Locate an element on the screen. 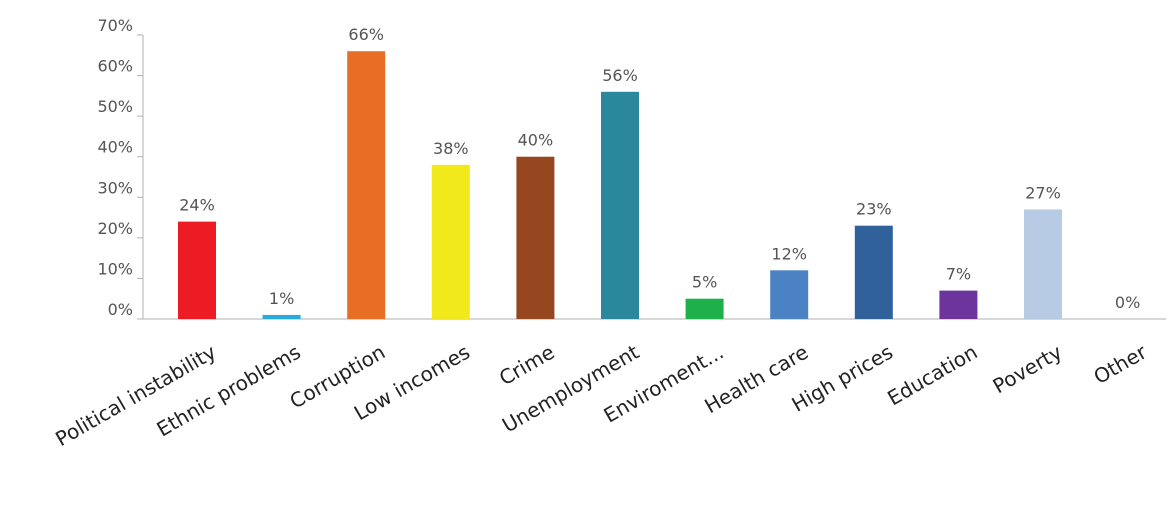  data-label: 40% is located at coordinates (536, 140).